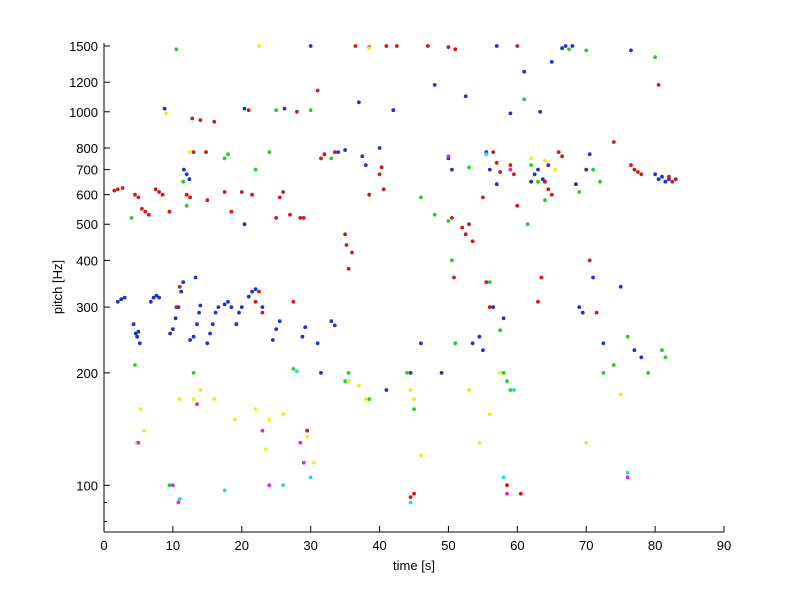 Image resolution: width=800 pixels, height=600 pixels. I want to click on y-tick-label: 400, so click(87, 260).